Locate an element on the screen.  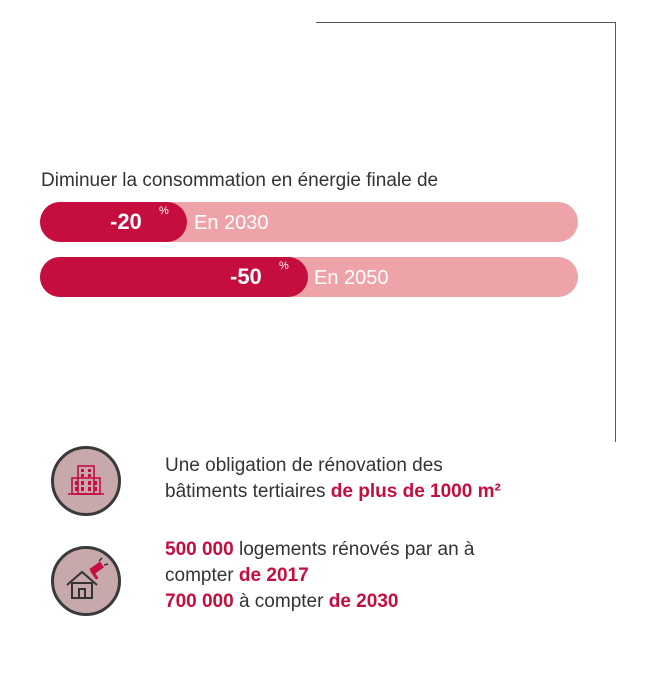
bar-2030-unit: % is located at coordinates (164, 211).